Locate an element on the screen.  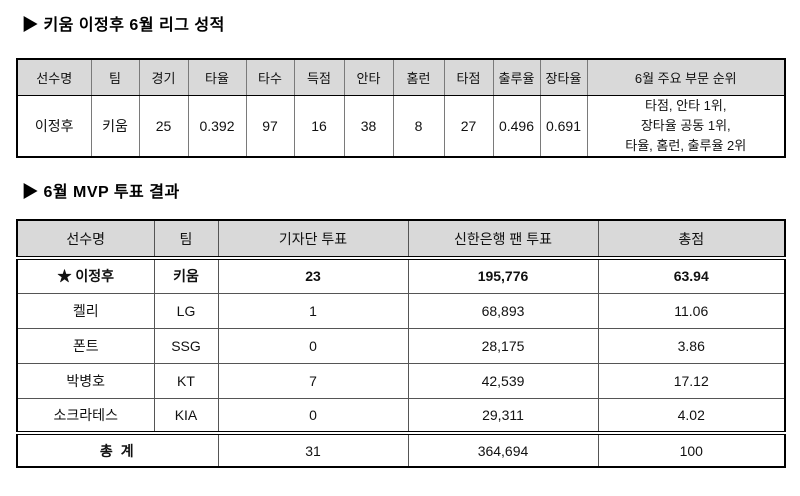
league-header-slg: 장타율 is located at coordinates (563, 77).